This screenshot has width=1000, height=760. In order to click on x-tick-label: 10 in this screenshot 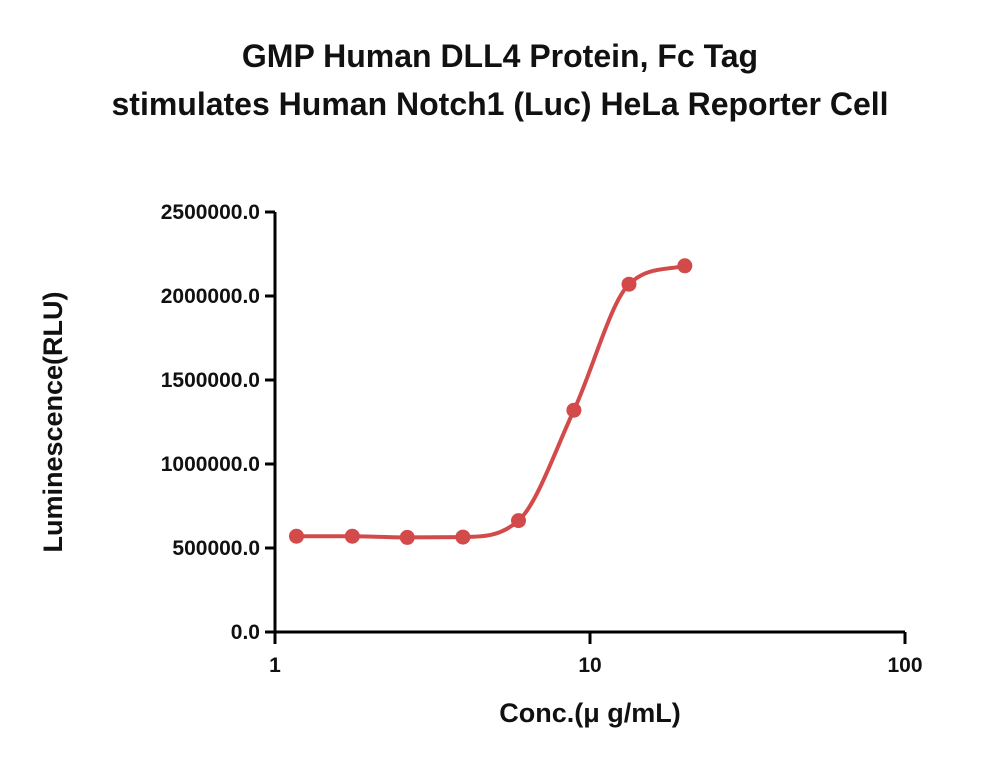, I will do `click(589, 665)`.